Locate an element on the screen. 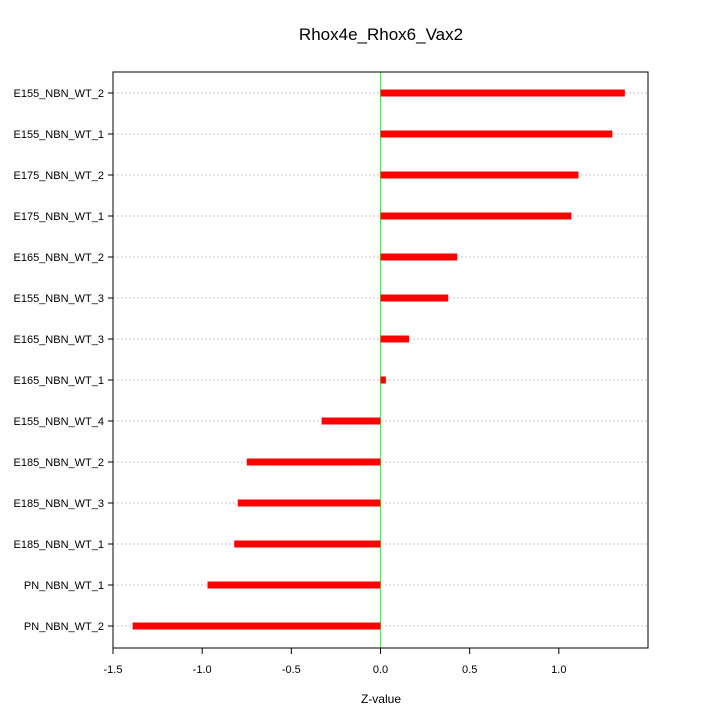 This screenshot has height=720, width=720. x-tick-label: 0.5 is located at coordinates (469, 670).